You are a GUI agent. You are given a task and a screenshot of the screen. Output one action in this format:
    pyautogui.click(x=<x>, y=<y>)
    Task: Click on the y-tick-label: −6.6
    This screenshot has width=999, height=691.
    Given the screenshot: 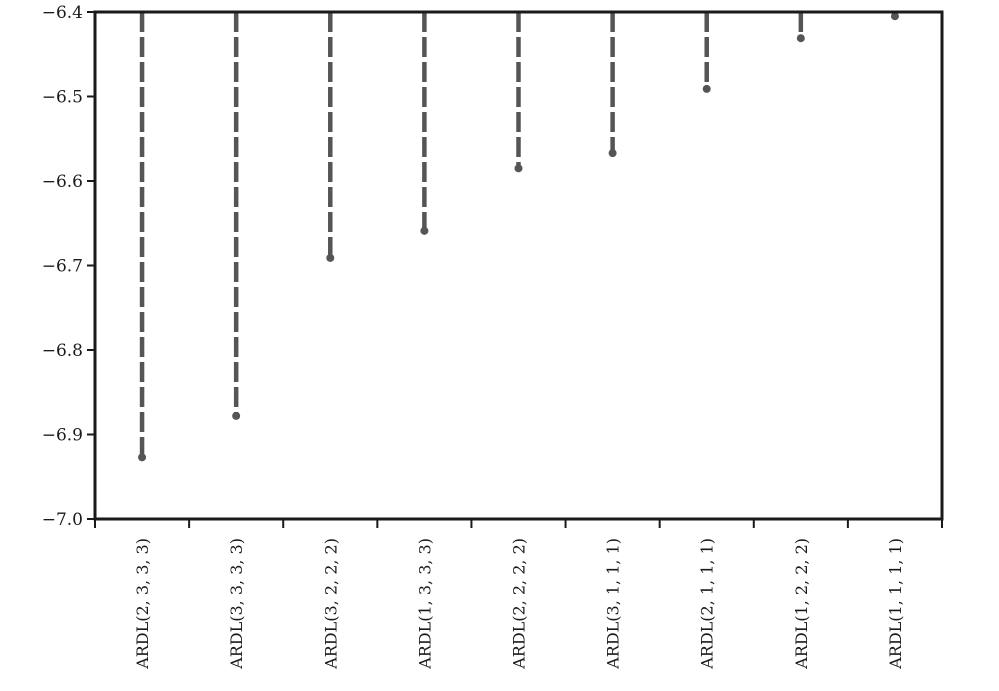 What is the action you would take?
    pyautogui.click(x=62, y=182)
    